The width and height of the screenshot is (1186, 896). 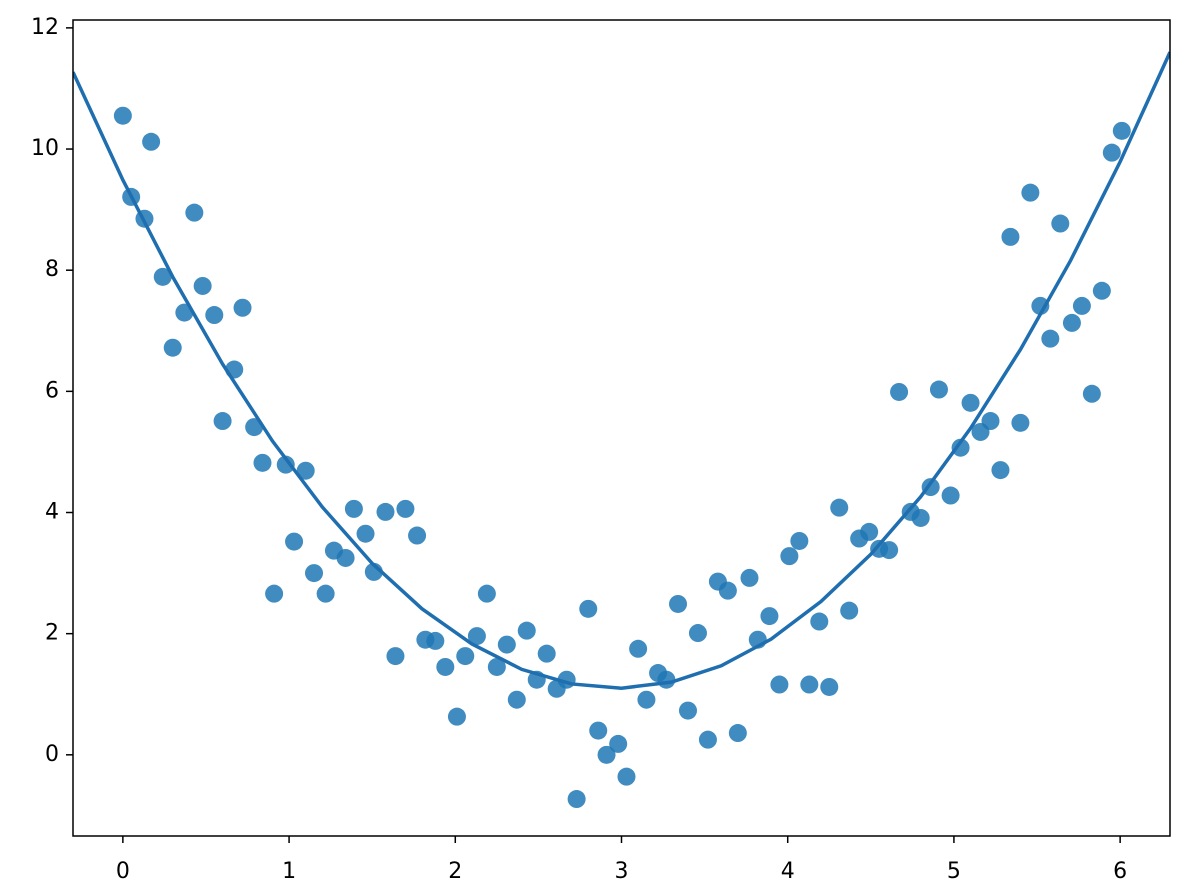 What do you see at coordinates (954, 871) in the screenshot?
I see `x-tick-label: 5` at bounding box center [954, 871].